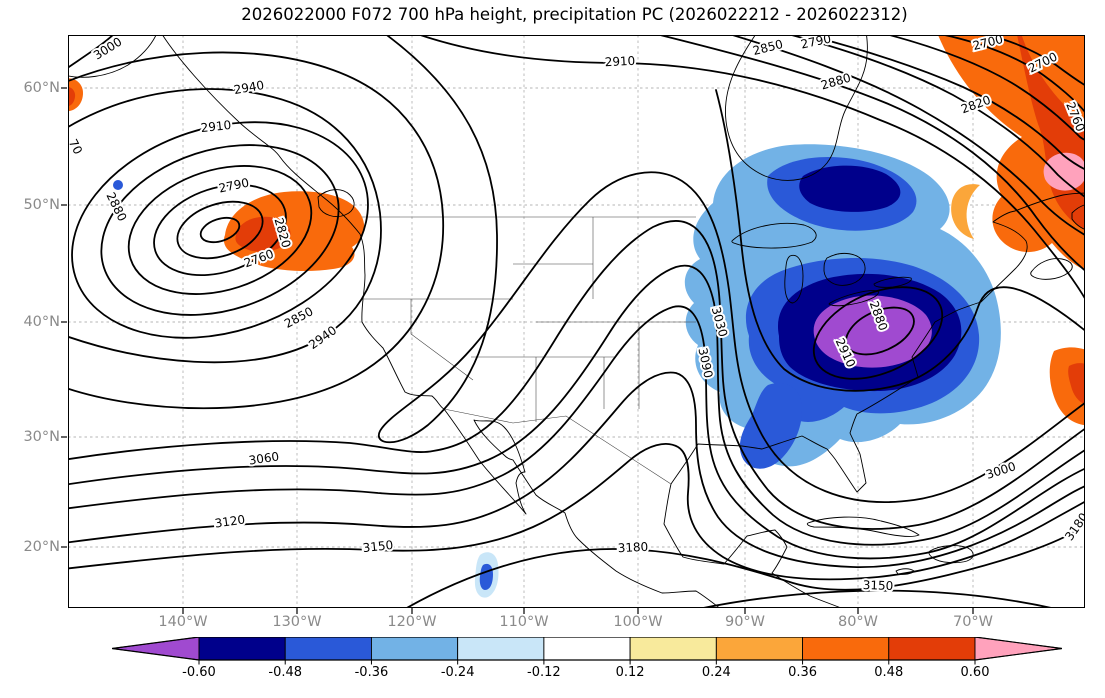  I want to click on x-tick-label: 70°W, so click(973, 622).